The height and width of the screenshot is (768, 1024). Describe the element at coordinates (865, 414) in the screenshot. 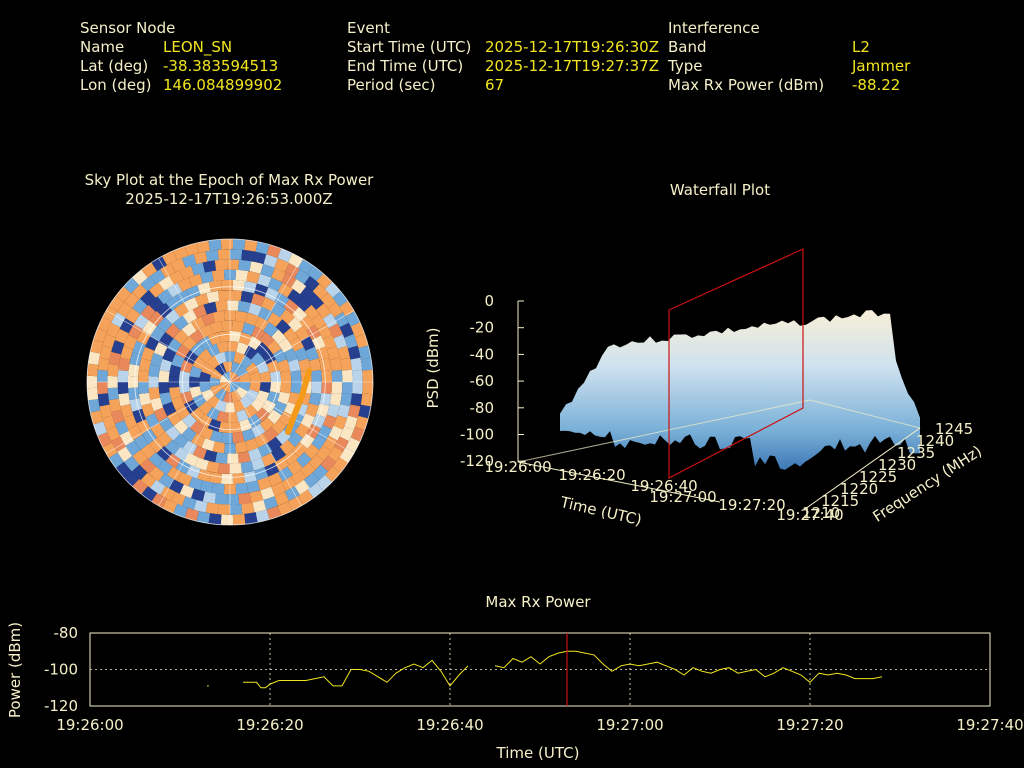

I see `freq-back-edge` at that location.